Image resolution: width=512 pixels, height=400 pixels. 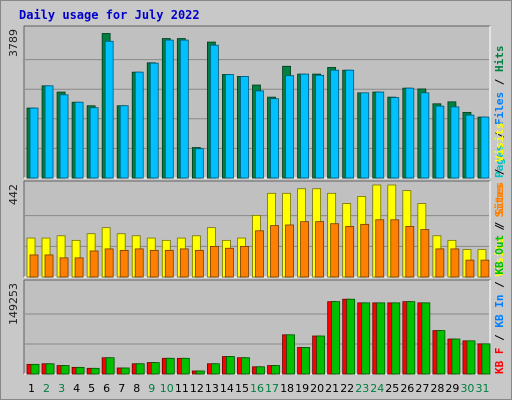 I want to click on legend: KB F / KB In / KB Out / Sites / Visits, so click(x=499, y=248).